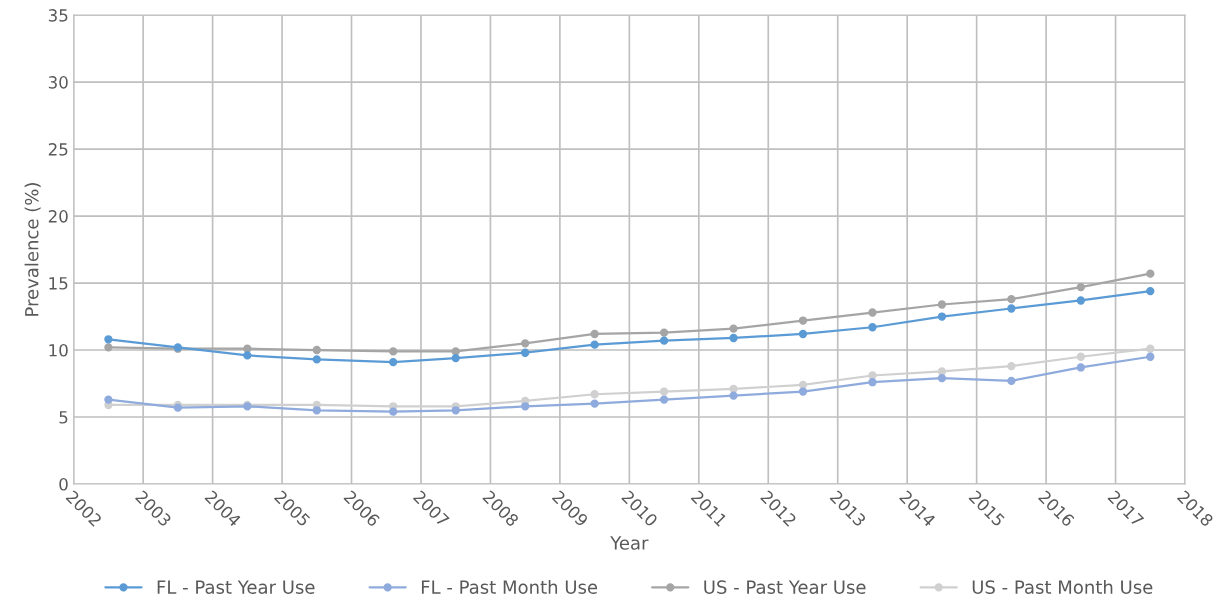  What do you see at coordinates (63, 484) in the screenshot?
I see `y-tick-label: 0` at bounding box center [63, 484].